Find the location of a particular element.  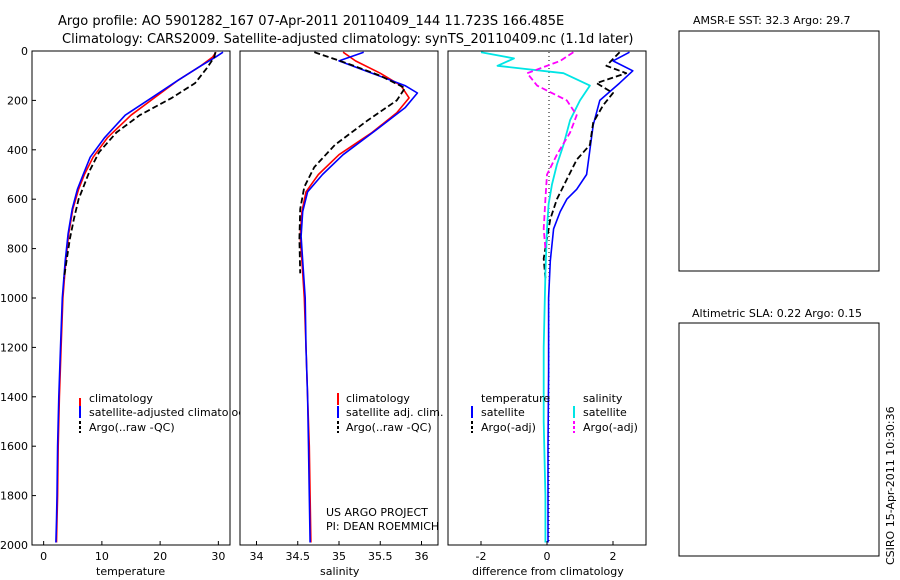

x-tick-label: -2 is located at coordinates (481, 556).